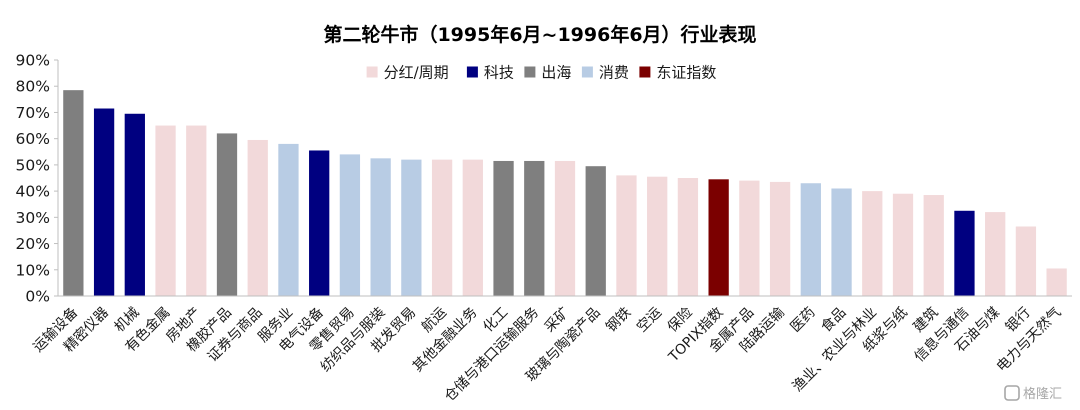 This screenshot has width=1080, height=410. Describe the element at coordinates (1012, 393) in the screenshot. I see `gelonghui-logo-icon` at that location.